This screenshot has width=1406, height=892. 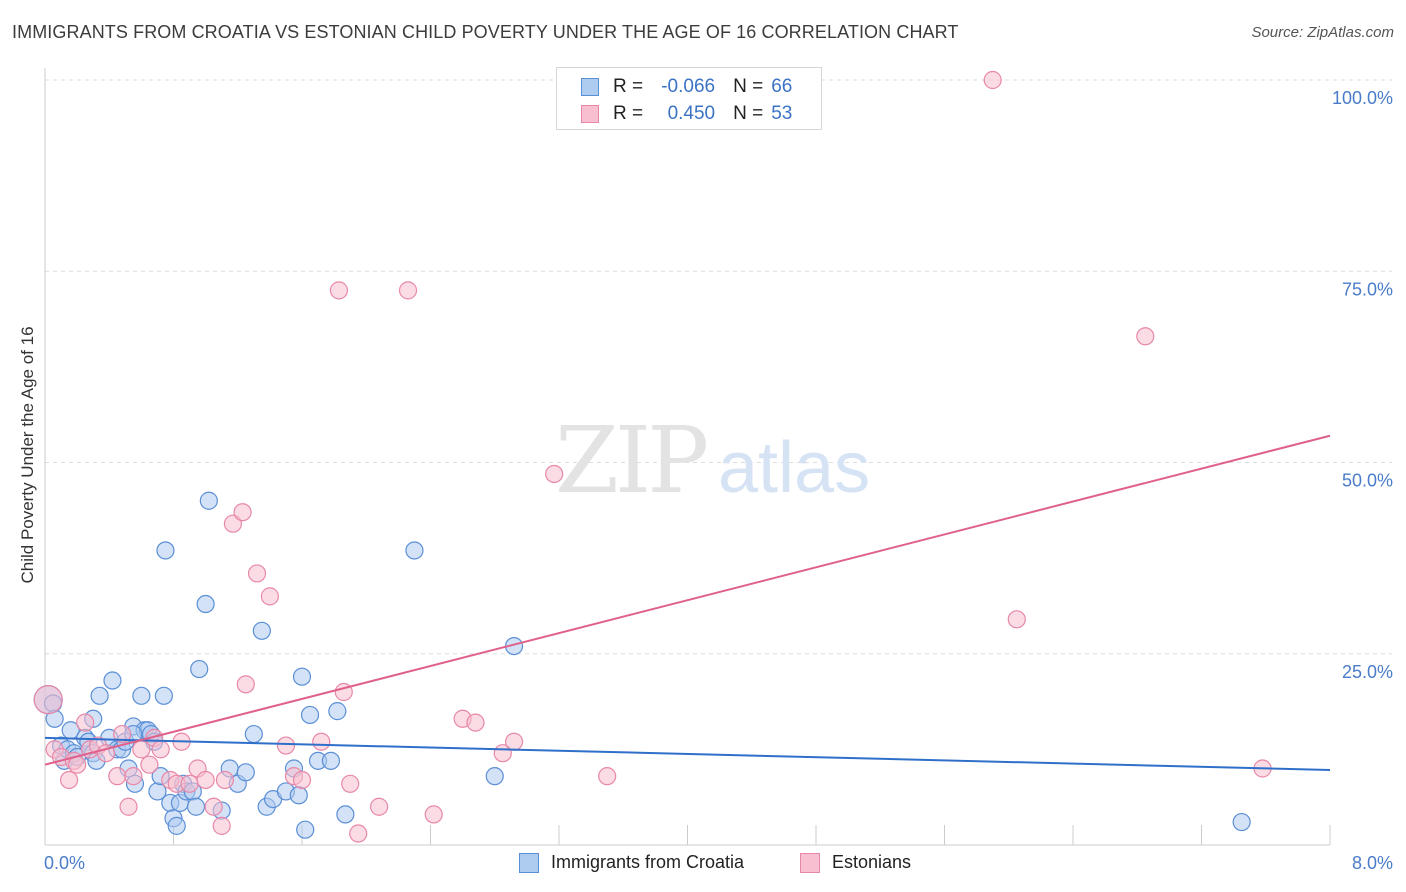 I want to click on y-tick-labels: 25.0% 50.0% 75.0% 100.0%, so click(x=1362, y=385).